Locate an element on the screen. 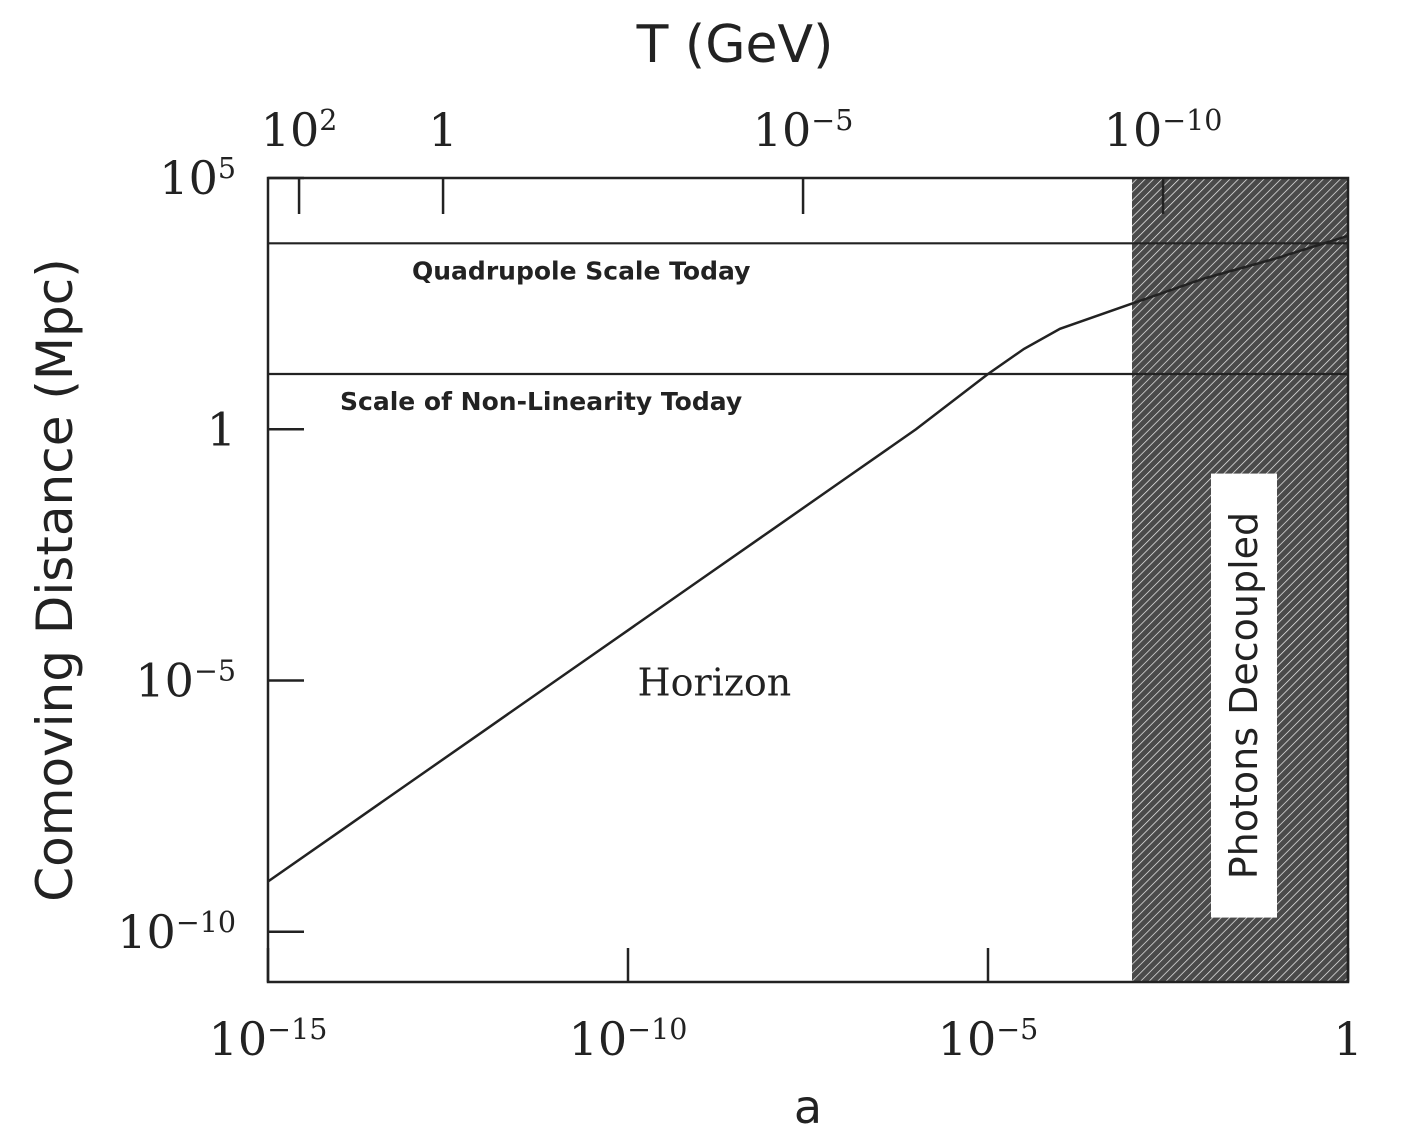 This screenshot has width=1414, height=1148. y-tick-label: 1 is located at coordinates (221, 429).